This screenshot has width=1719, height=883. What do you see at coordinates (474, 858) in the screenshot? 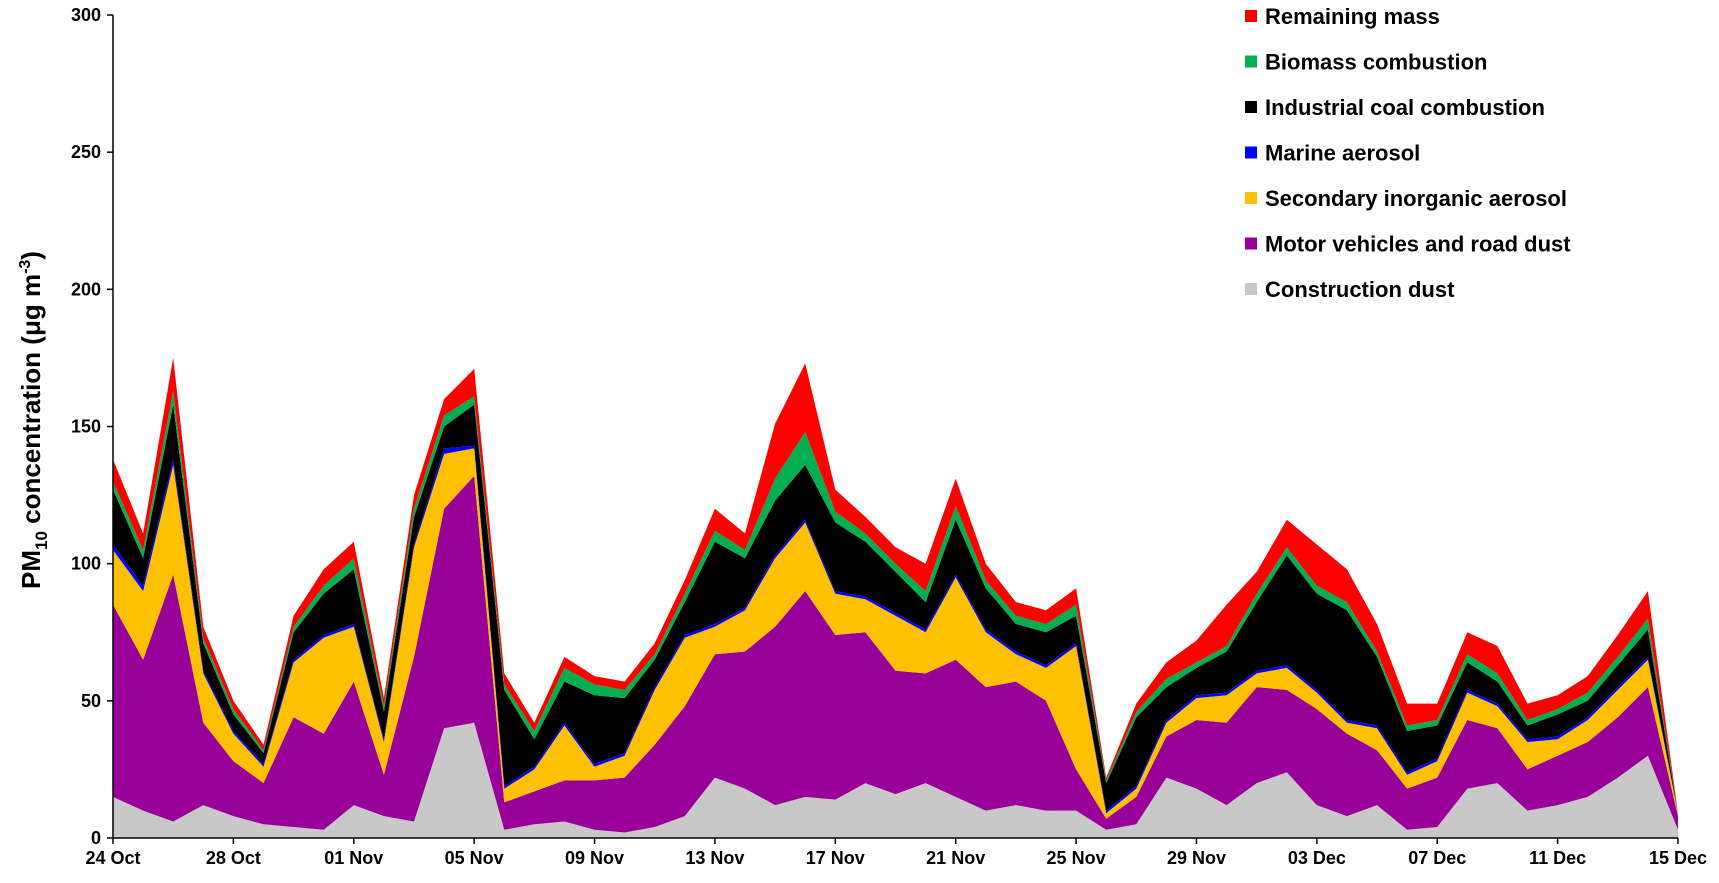
I see `x-tick-label: 05 Nov` at bounding box center [474, 858].